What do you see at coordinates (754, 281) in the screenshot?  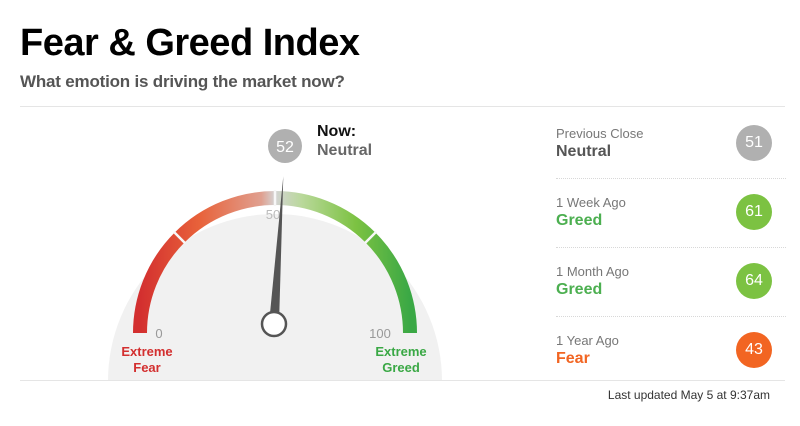 I see `history-score-badge: 64` at bounding box center [754, 281].